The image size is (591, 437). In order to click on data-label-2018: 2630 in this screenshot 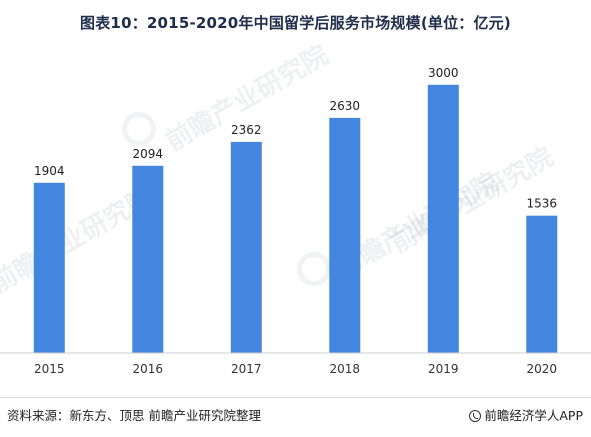, I will do `click(345, 106)`.